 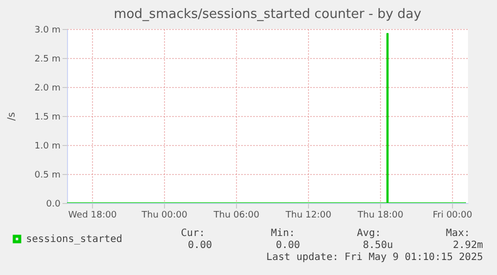 What do you see at coordinates (47, 175) in the screenshot?
I see `y-tick-label: 0.5 m` at bounding box center [47, 175].